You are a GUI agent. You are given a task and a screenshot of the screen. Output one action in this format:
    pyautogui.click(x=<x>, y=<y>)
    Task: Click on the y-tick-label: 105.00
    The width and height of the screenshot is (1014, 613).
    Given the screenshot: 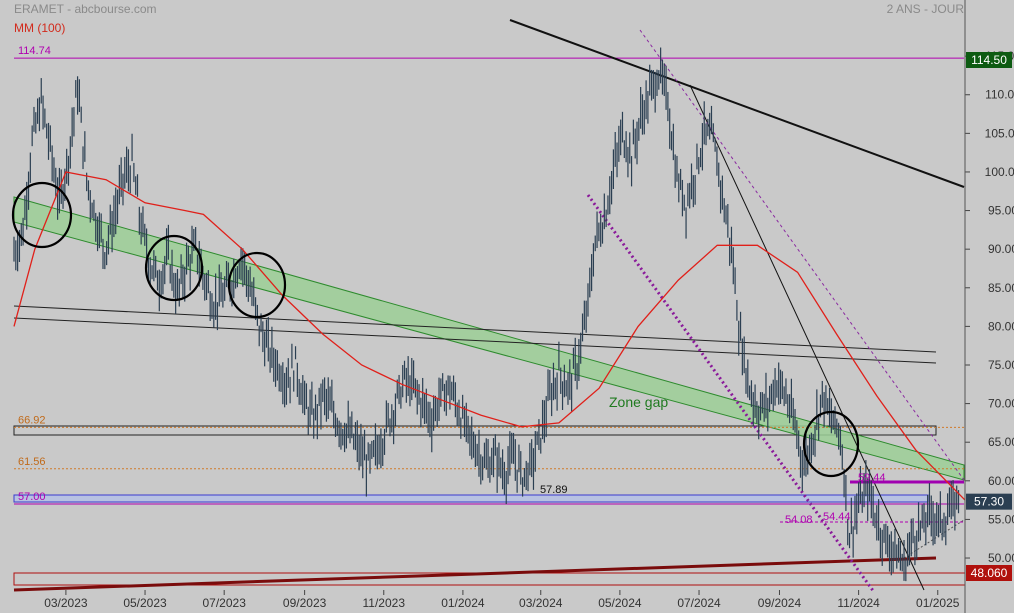 What is the action you would take?
    pyautogui.click(x=999, y=133)
    